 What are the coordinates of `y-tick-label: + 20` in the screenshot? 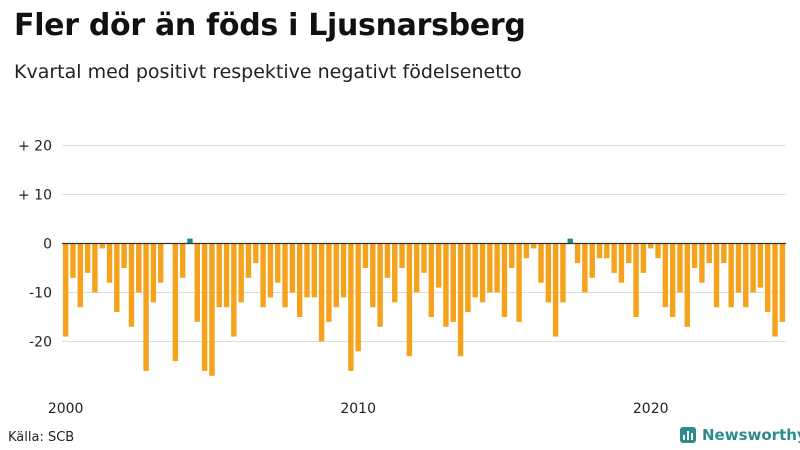 It's located at (35, 147).